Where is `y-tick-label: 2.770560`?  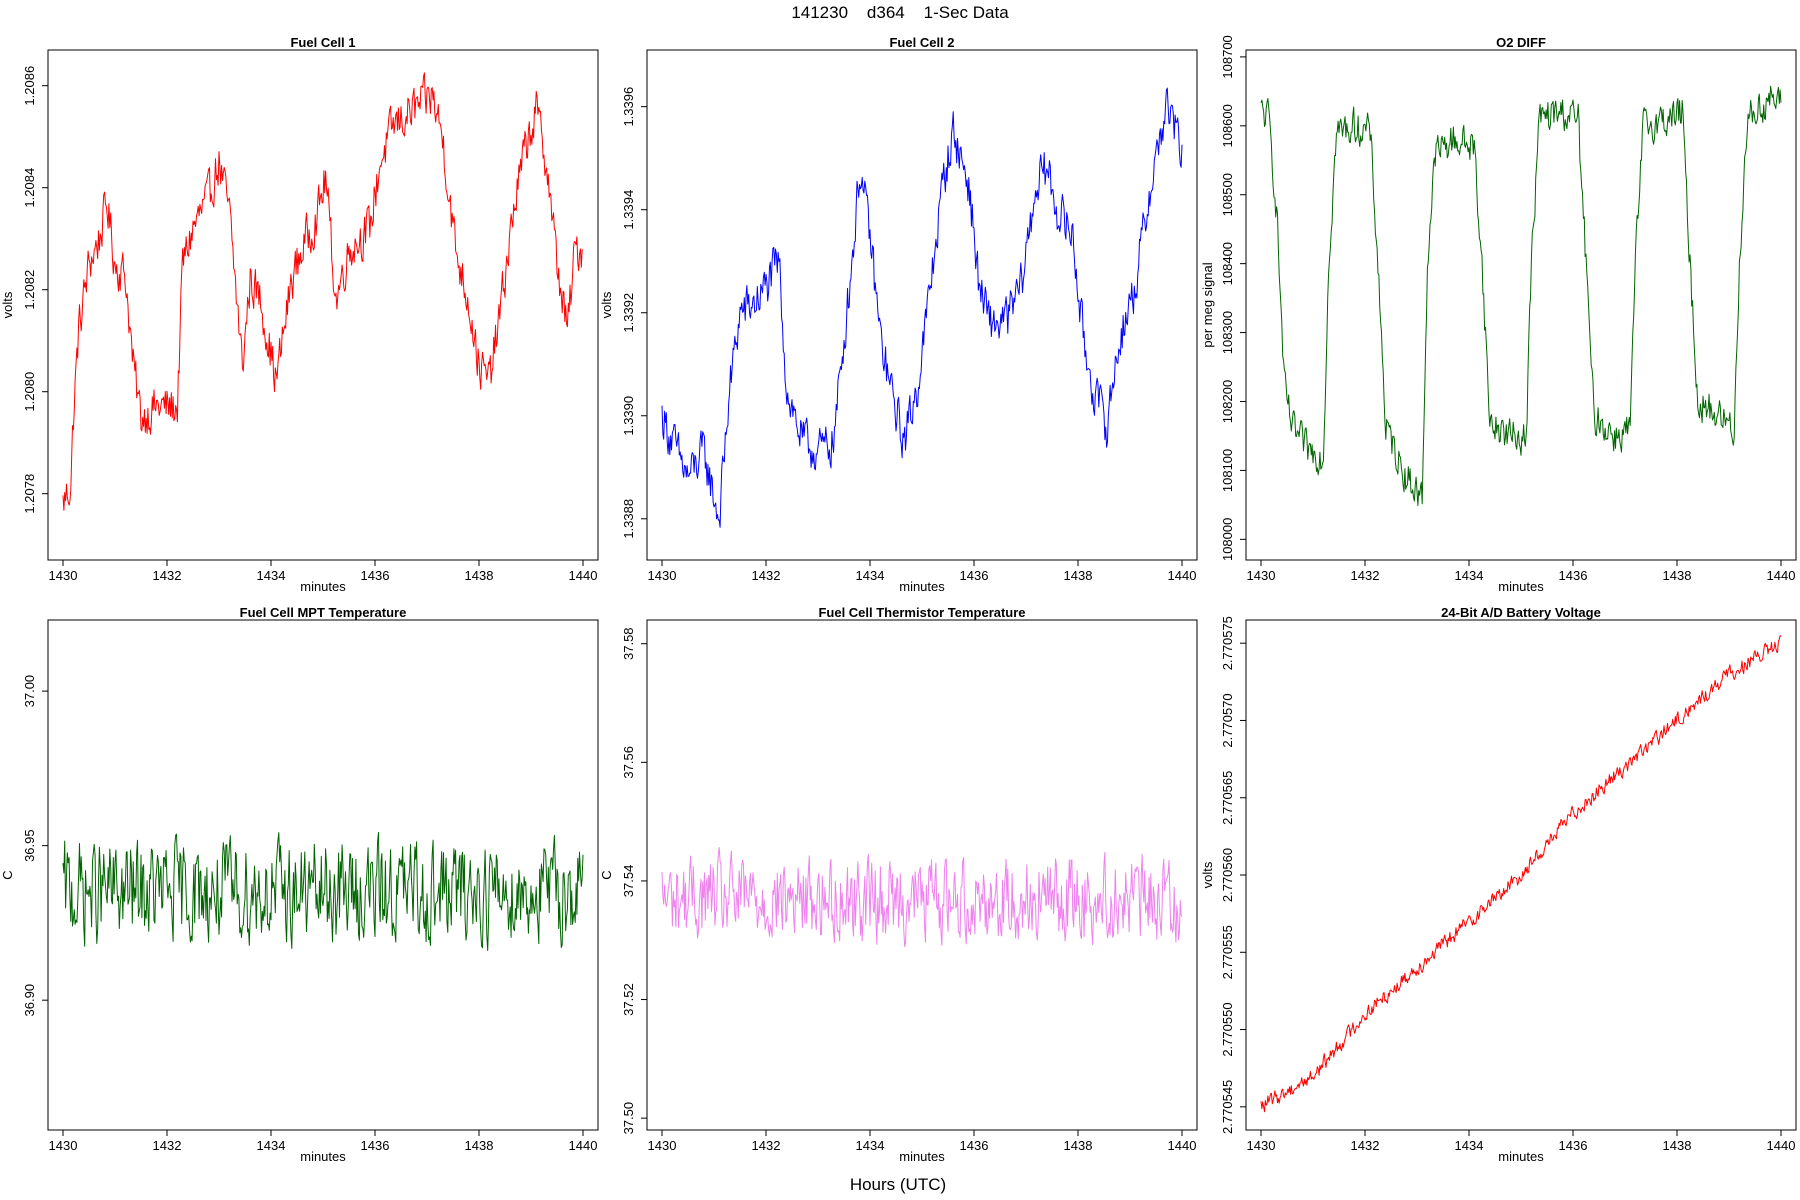
y-tick-label: 2.770560 is located at coordinates (1227, 875).